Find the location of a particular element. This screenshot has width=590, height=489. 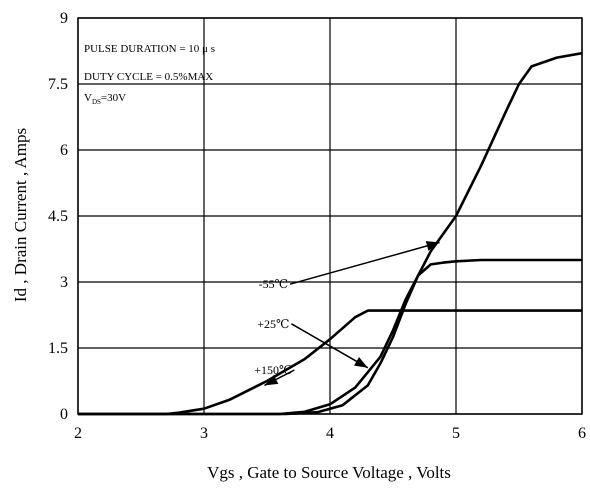

y-axis-title: Id , Drain Current , Amps is located at coordinates (20, 215).